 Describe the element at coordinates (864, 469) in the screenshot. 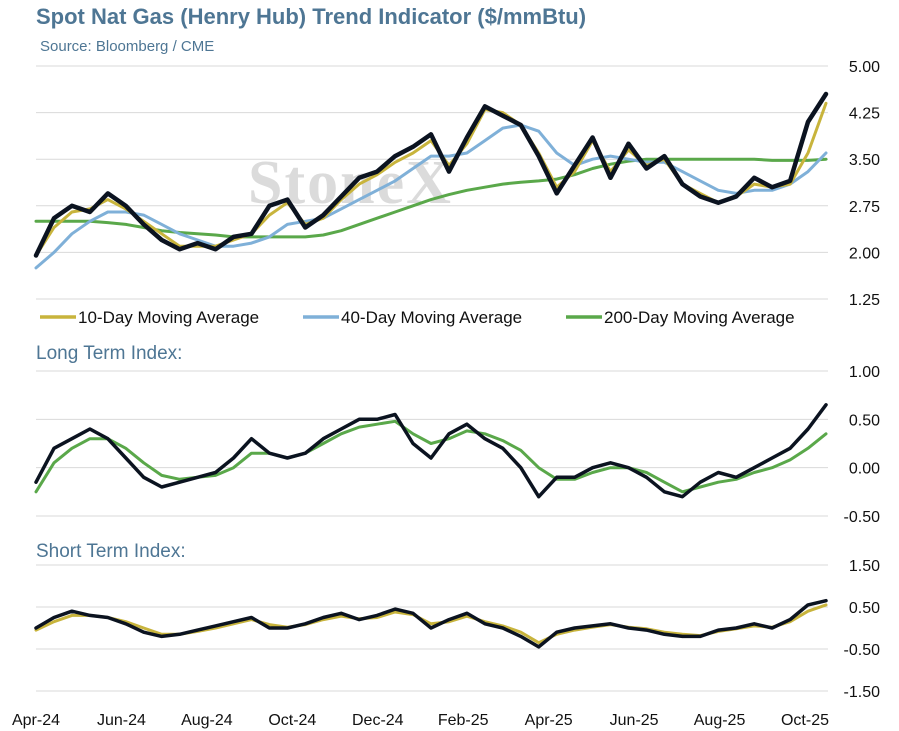

I see `long-ytick-label: 0.00` at that location.